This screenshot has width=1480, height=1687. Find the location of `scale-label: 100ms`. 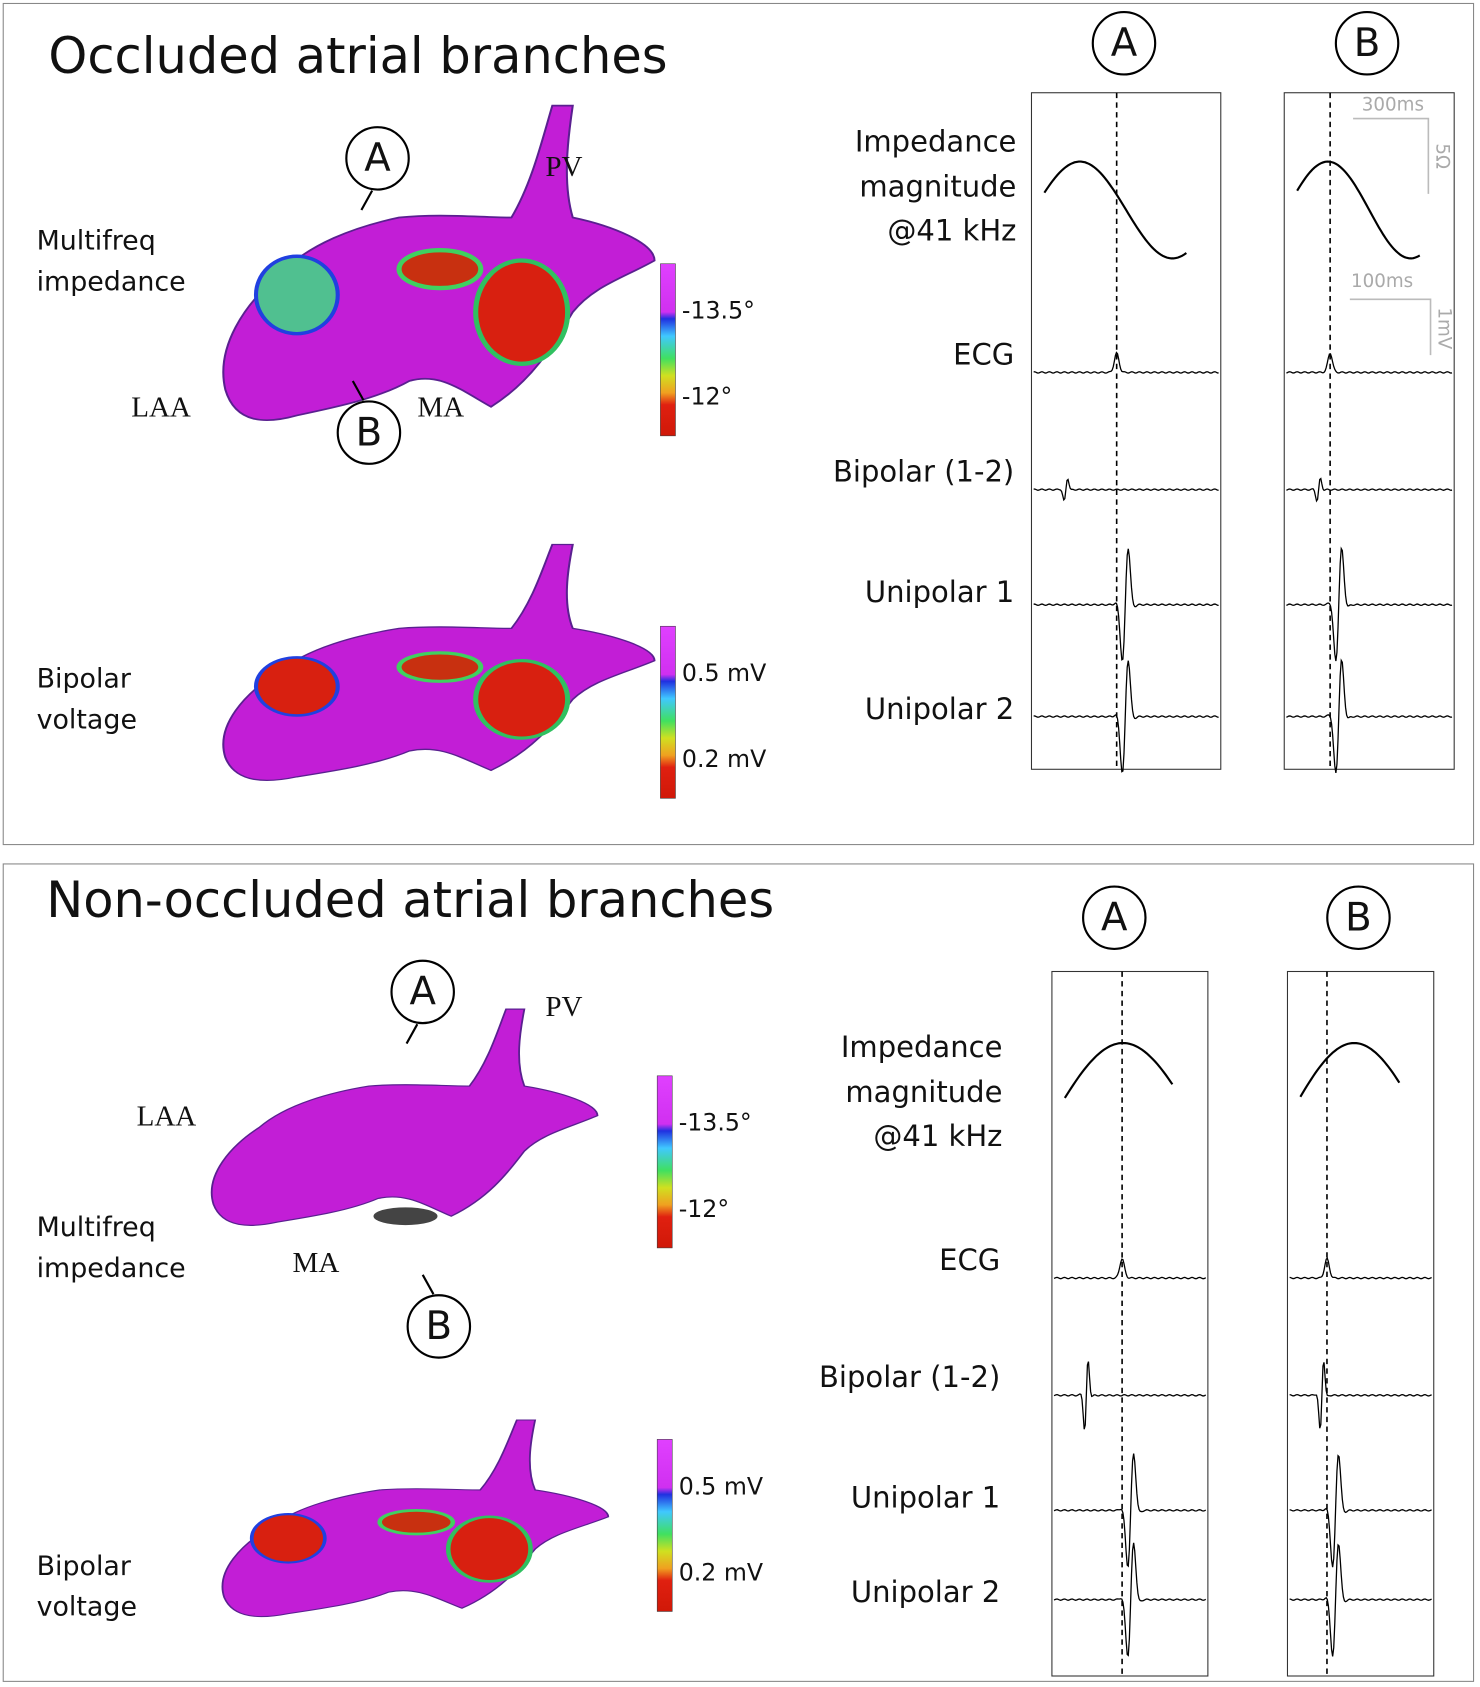

scale-label: 100ms is located at coordinates (1382, 281).